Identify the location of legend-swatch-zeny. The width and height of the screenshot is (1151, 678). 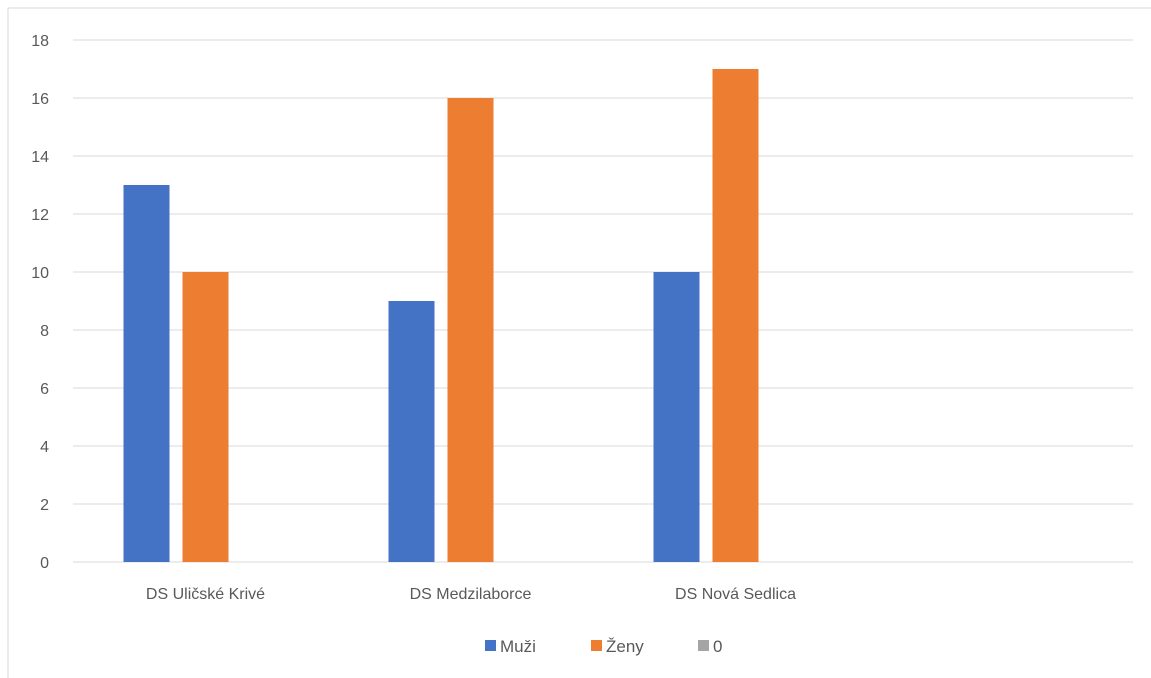
(596, 645).